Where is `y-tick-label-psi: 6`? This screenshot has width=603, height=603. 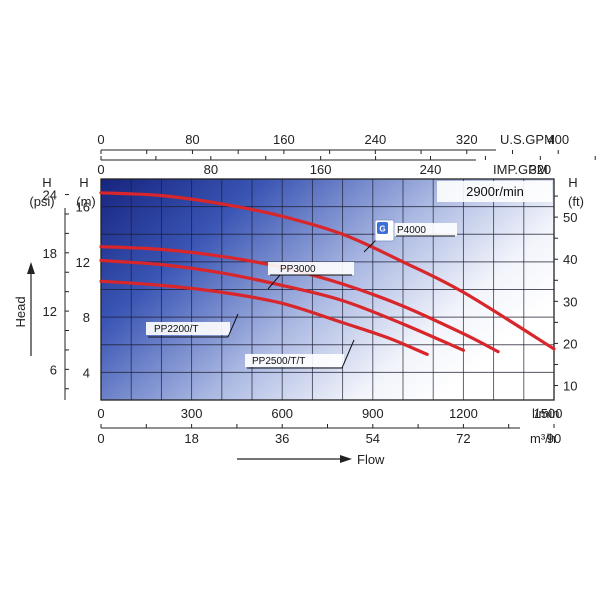 y-tick-label-psi: 6 is located at coordinates (53, 369).